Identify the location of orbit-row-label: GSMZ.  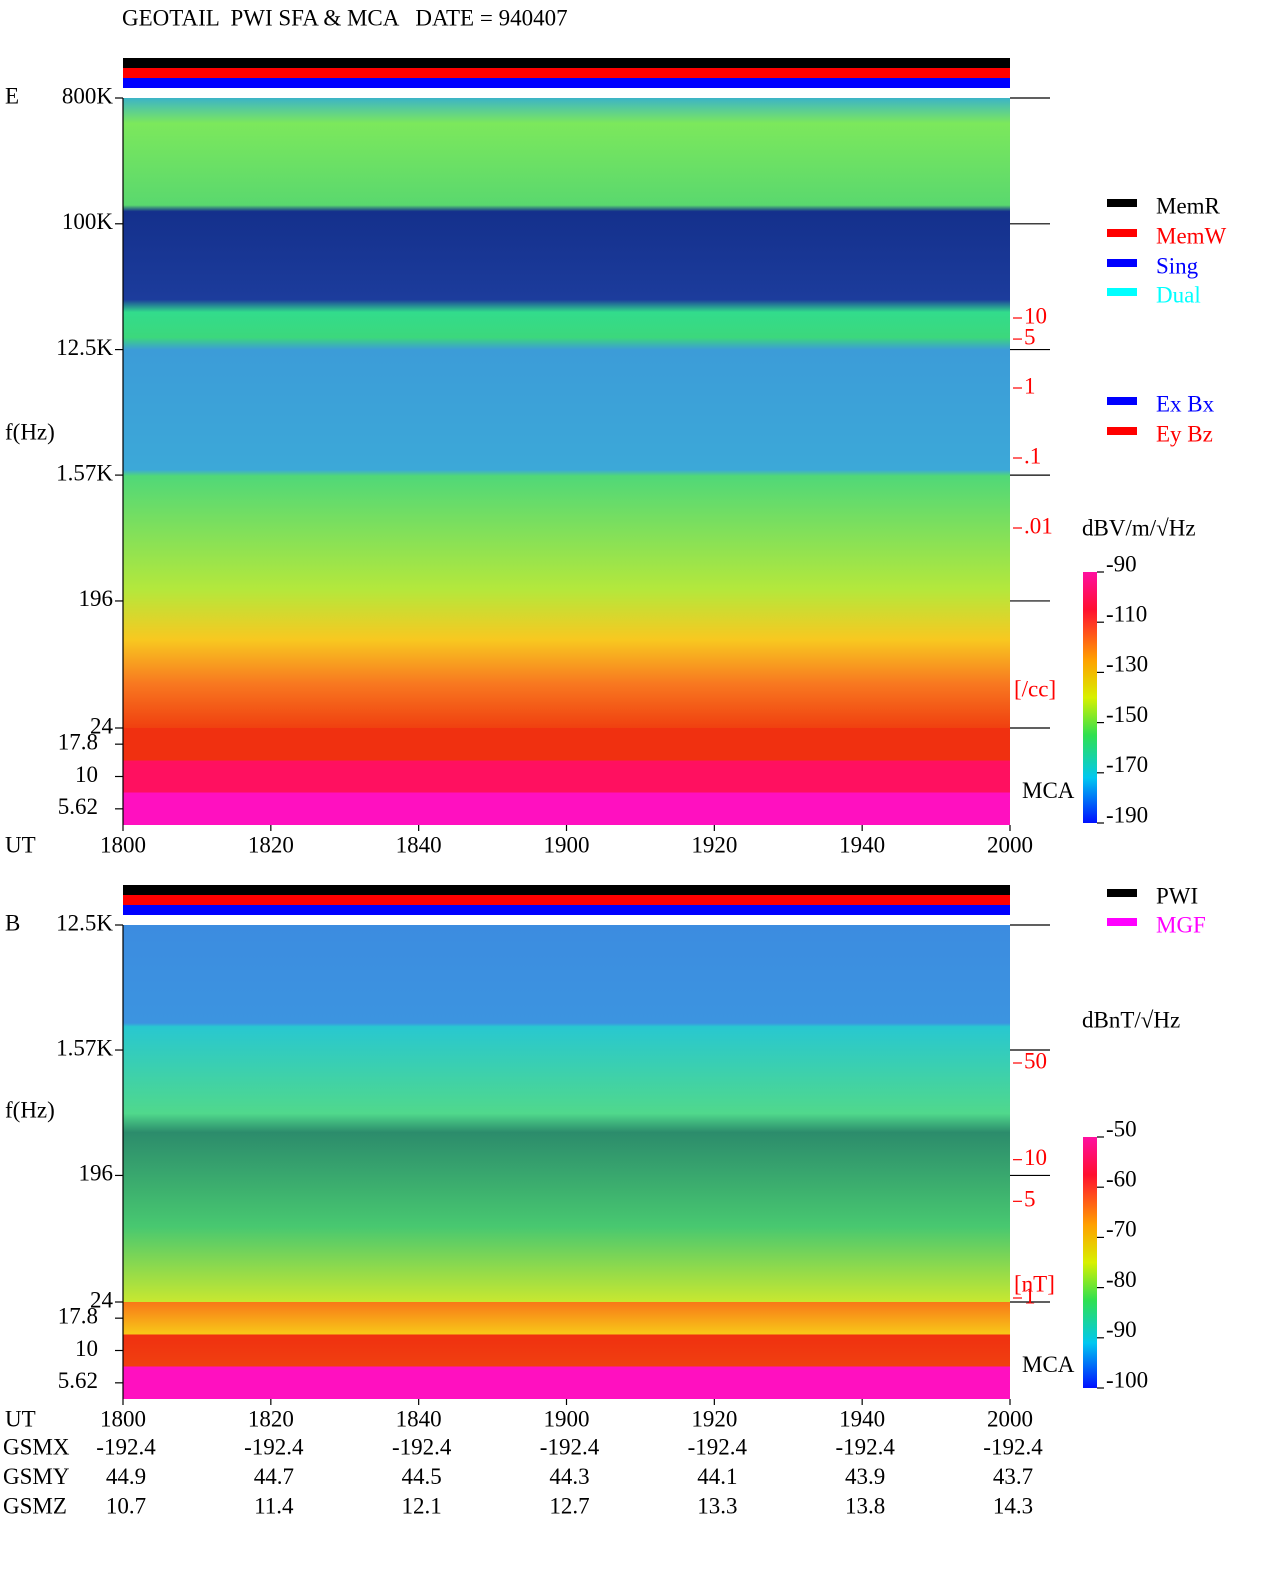
(35, 1505).